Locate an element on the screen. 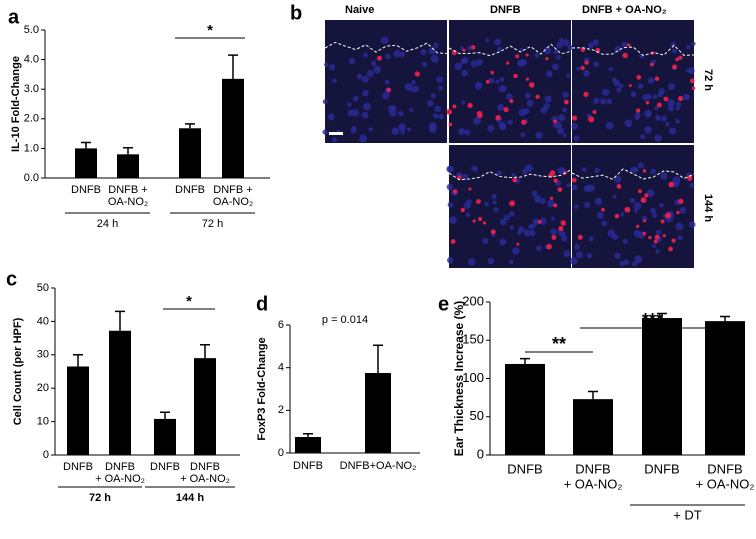 The width and height of the screenshot is (756, 539). panel-letter: d is located at coordinates (262, 304).